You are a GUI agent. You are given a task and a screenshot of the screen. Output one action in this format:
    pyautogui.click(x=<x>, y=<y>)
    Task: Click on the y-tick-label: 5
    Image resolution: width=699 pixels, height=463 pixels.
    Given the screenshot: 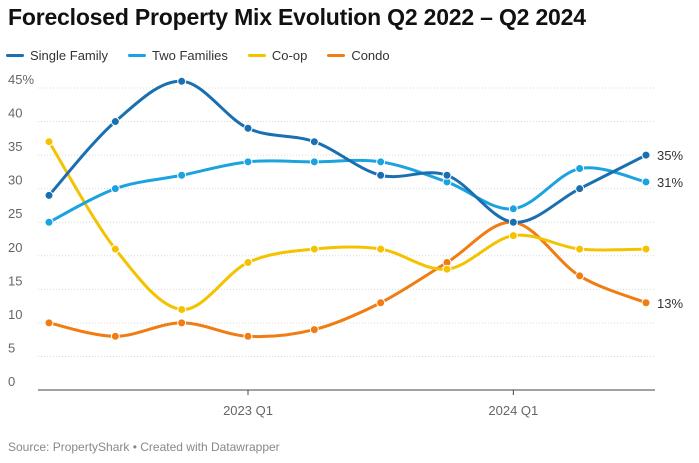 What is the action you would take?
    pyautogui.click(x=11, y=347)
    